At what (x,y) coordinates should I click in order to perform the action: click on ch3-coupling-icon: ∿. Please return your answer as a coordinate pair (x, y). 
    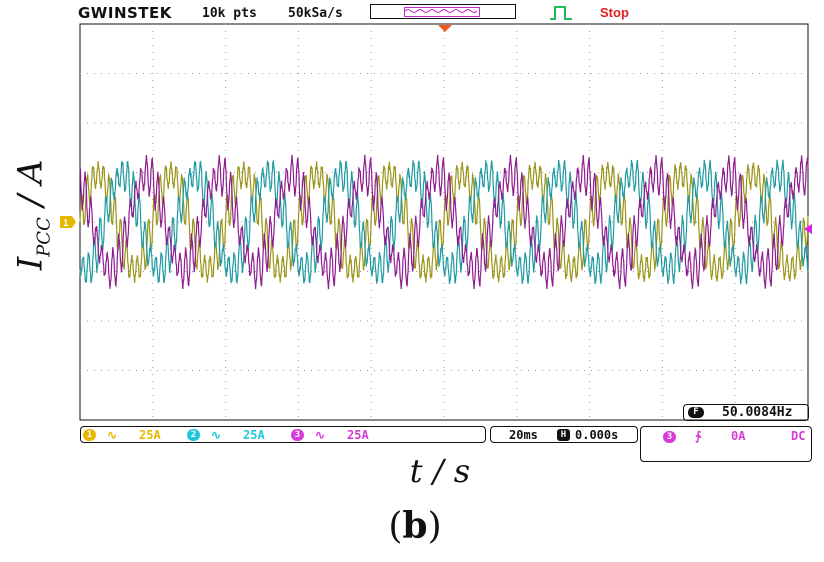
    Looking at the image, I should click on (320, 435).